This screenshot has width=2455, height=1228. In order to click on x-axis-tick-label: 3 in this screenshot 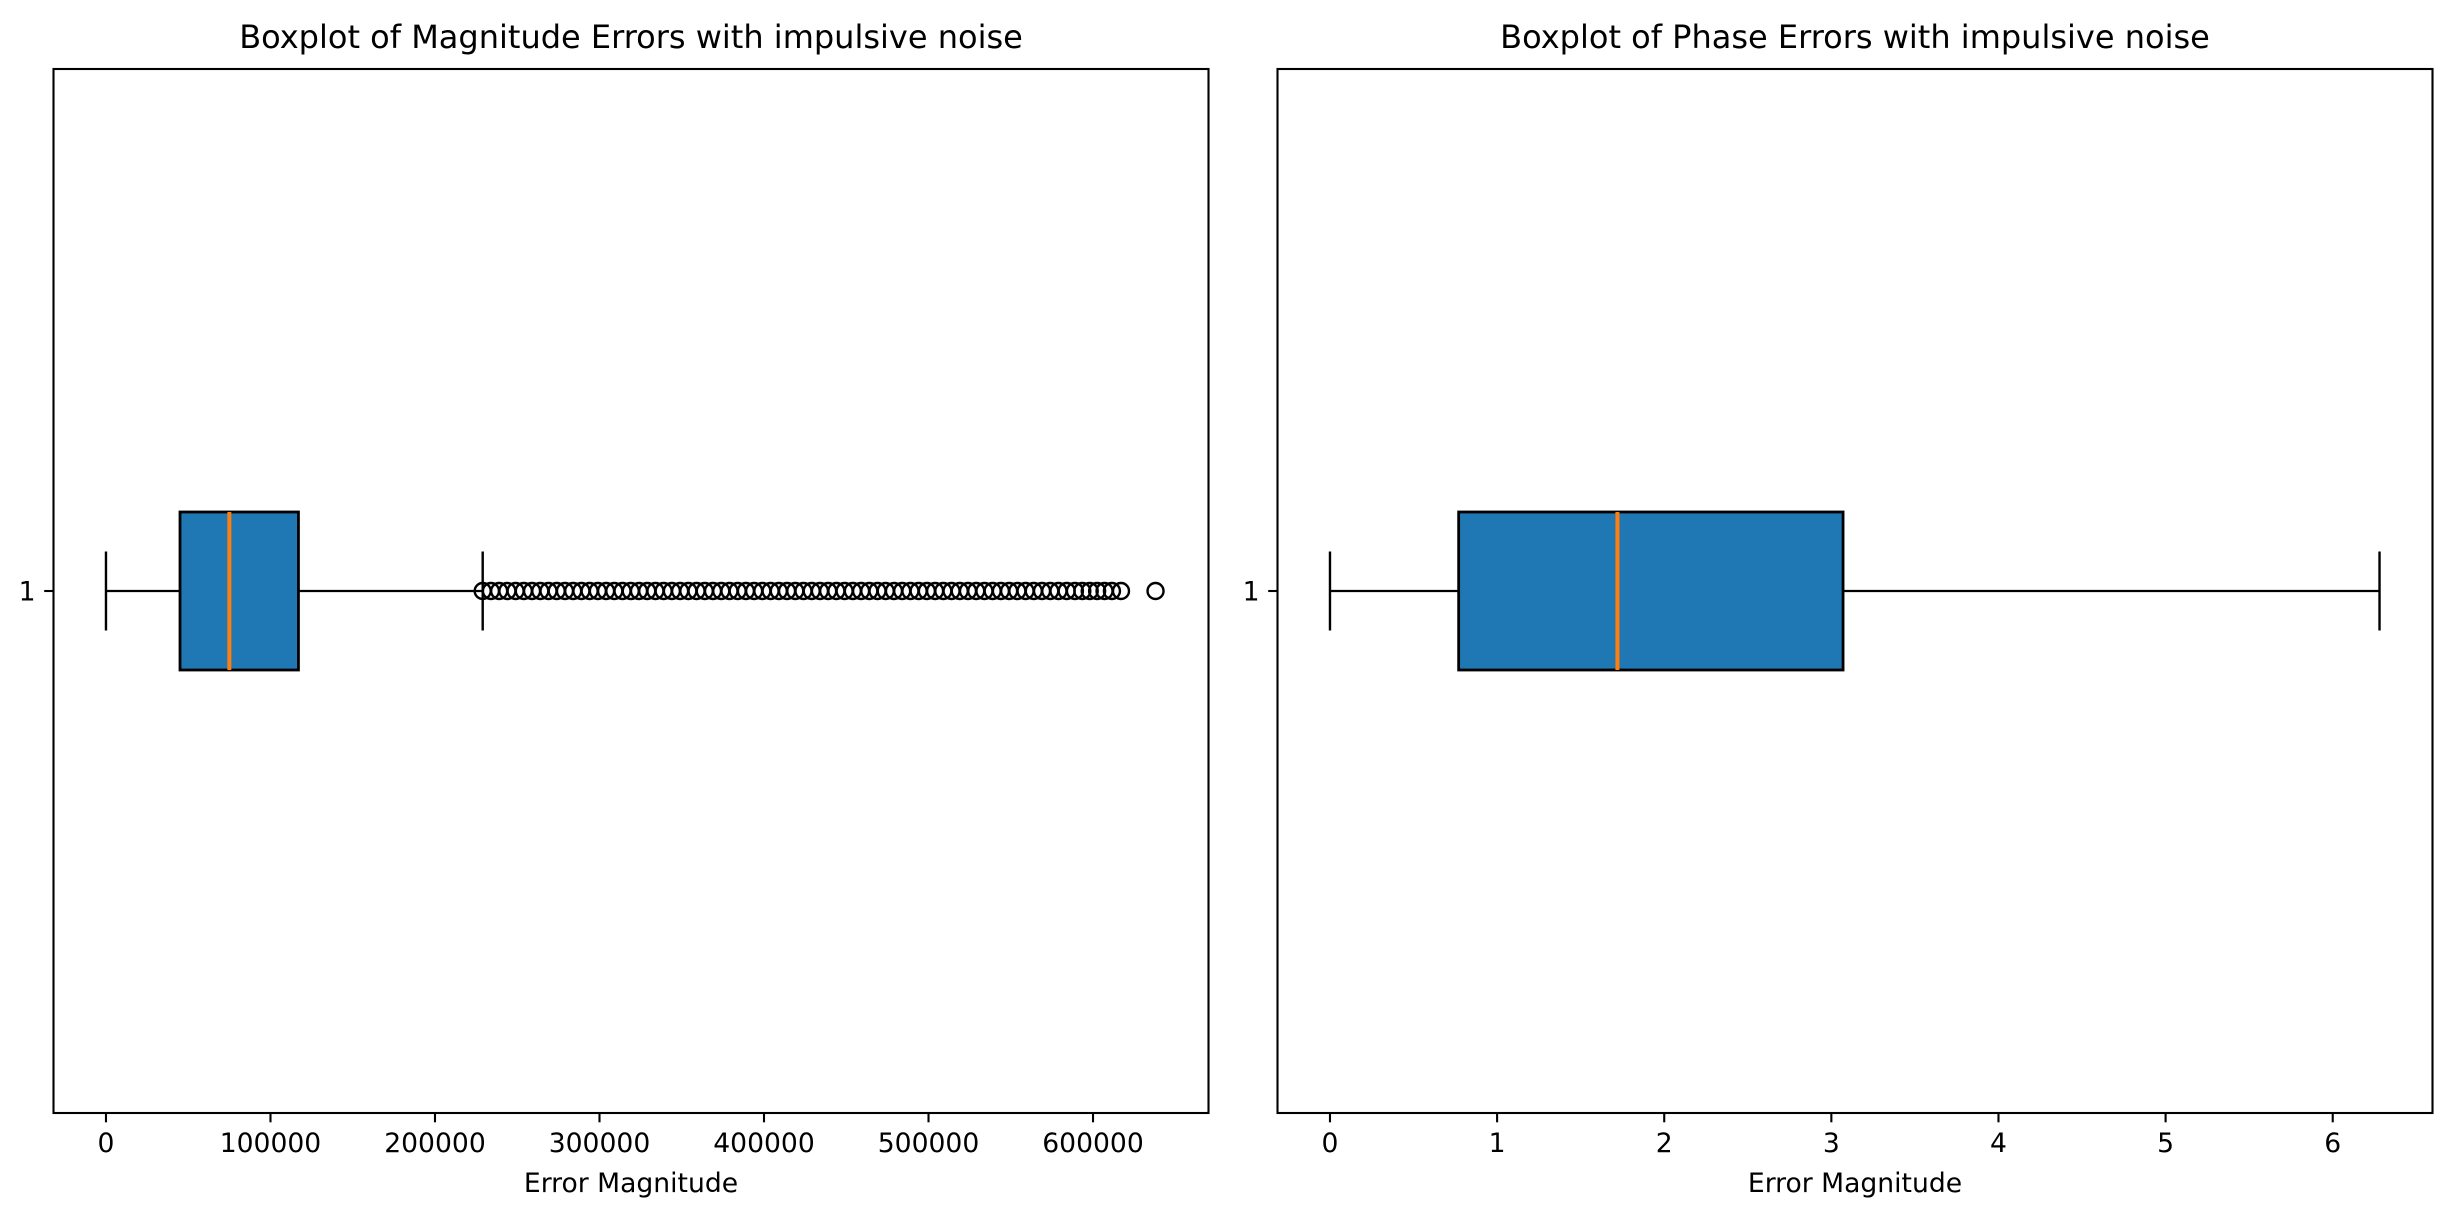, I will do `click(1831, 1143)`.